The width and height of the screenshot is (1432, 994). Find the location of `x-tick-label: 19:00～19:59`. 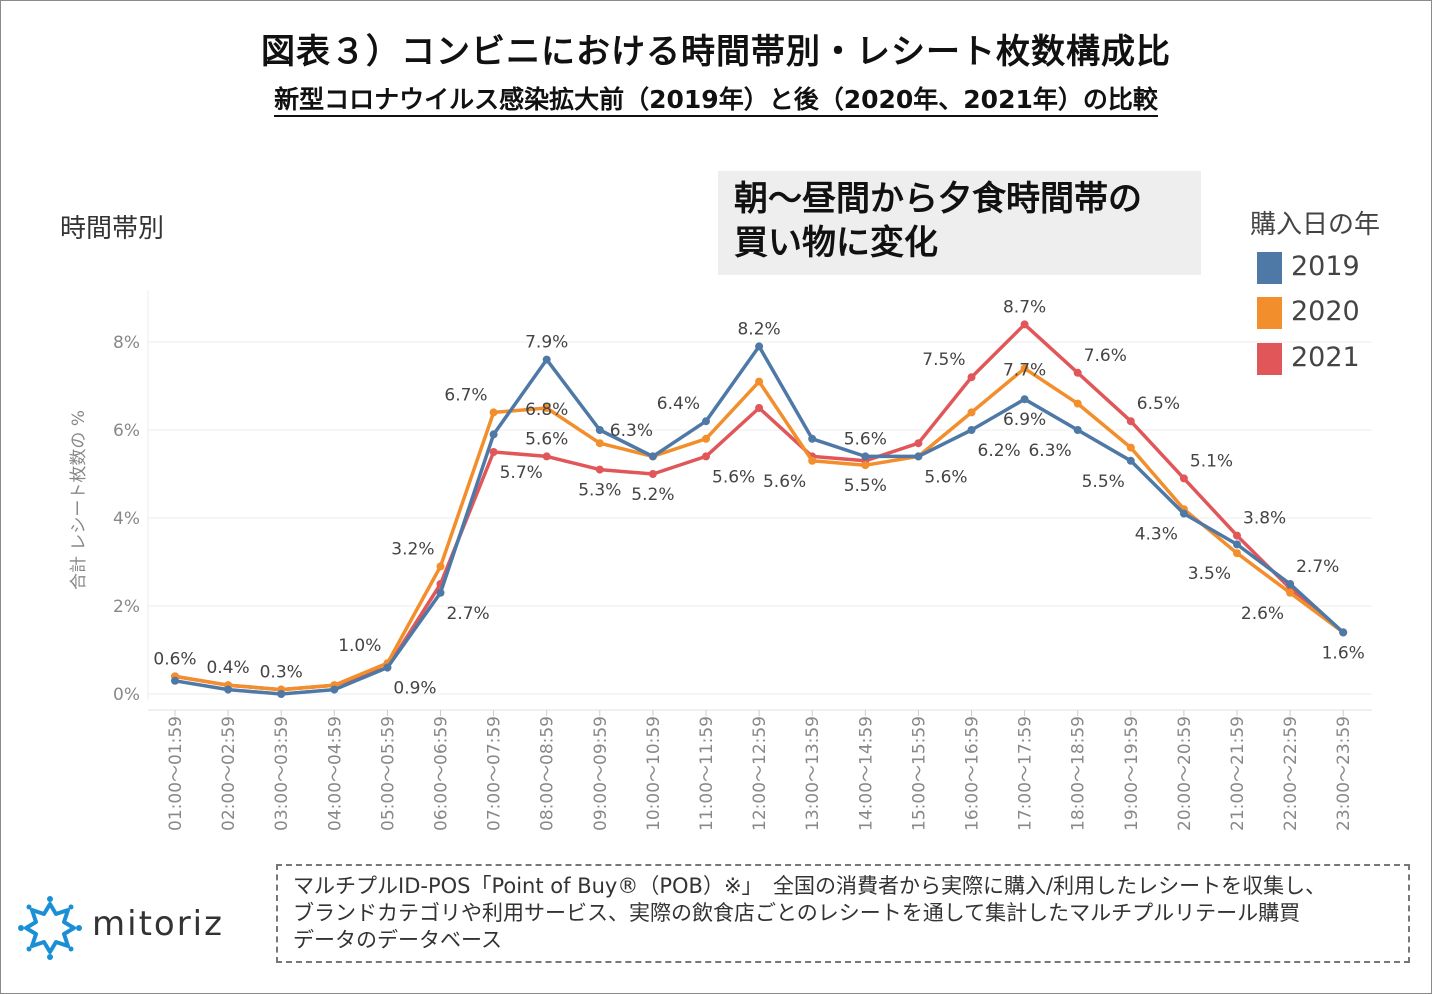

x-tick-label: 19:00～19:59 is located at coordinates (1132, 773).